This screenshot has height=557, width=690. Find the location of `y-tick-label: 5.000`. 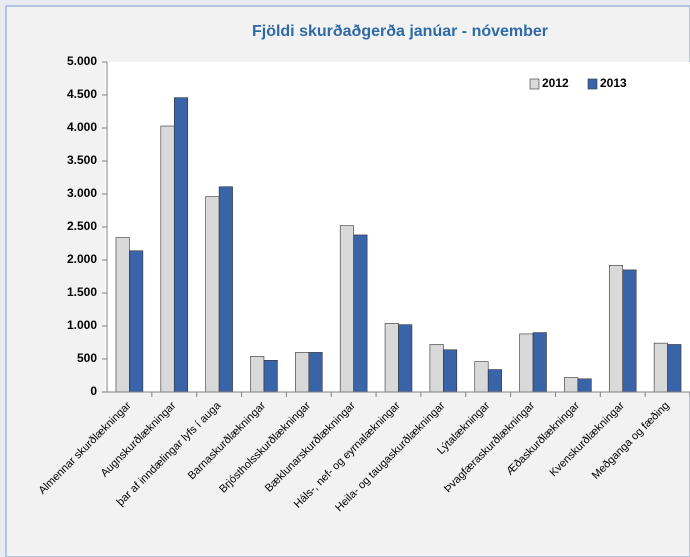

y-tick-label: 5.000 is located at coordinates (82, 61).